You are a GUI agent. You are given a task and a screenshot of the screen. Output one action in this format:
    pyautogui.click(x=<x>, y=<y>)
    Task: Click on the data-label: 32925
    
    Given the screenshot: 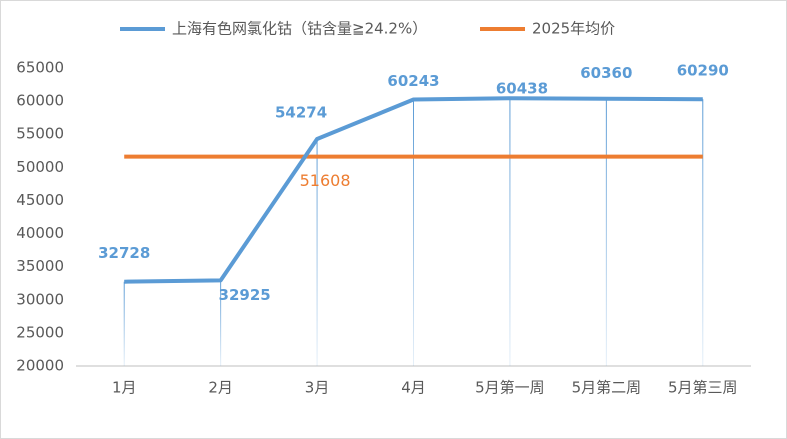 What is the action you would take?
    pyautogui.click(x=245, y=295)
    